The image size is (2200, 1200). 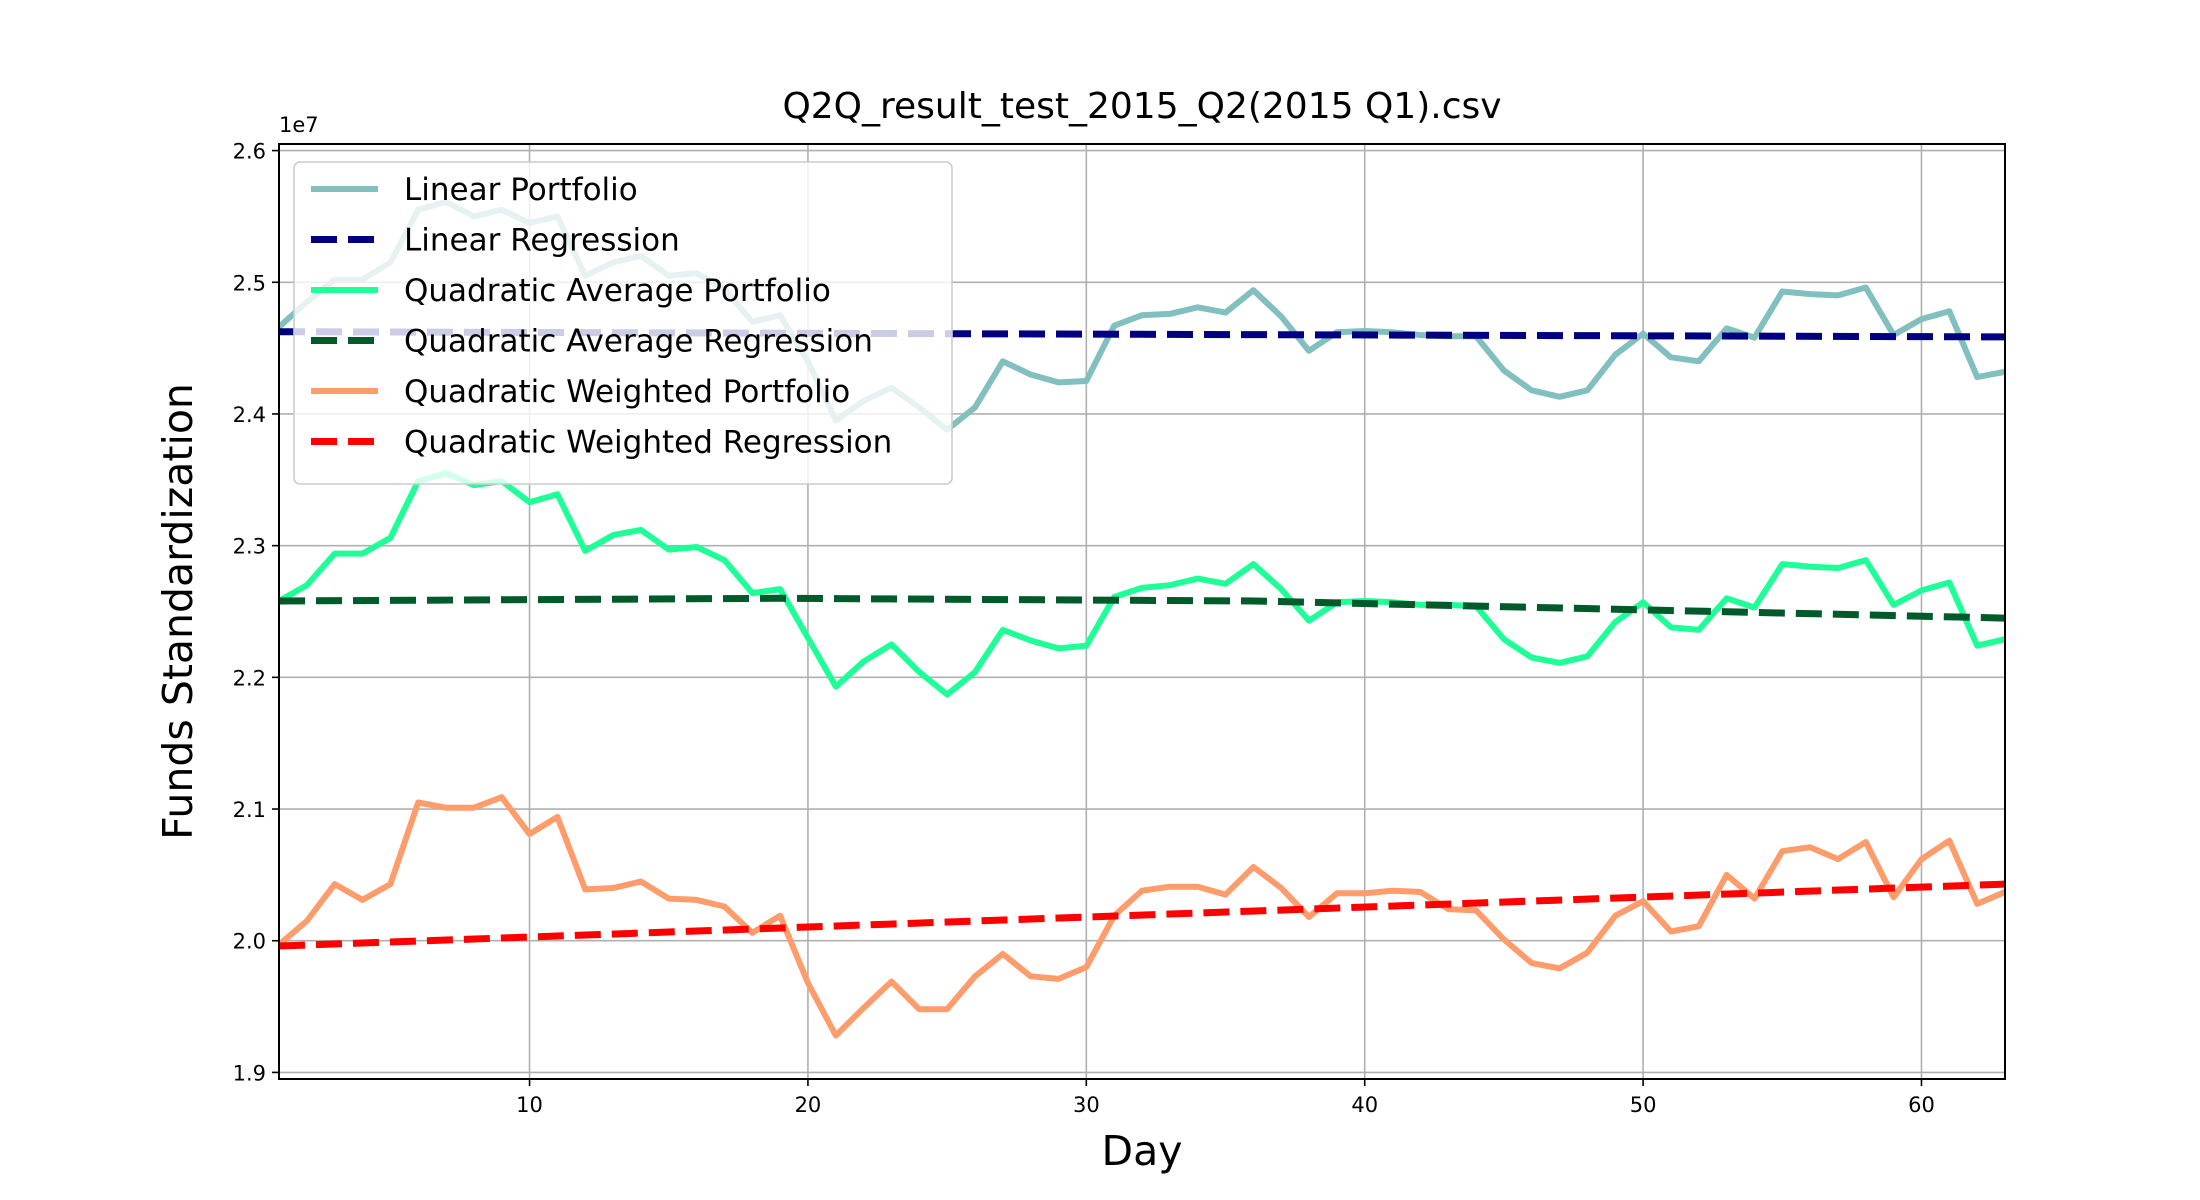 I want to click on y-tick-label: 2.2, so click(x=249, y=678).